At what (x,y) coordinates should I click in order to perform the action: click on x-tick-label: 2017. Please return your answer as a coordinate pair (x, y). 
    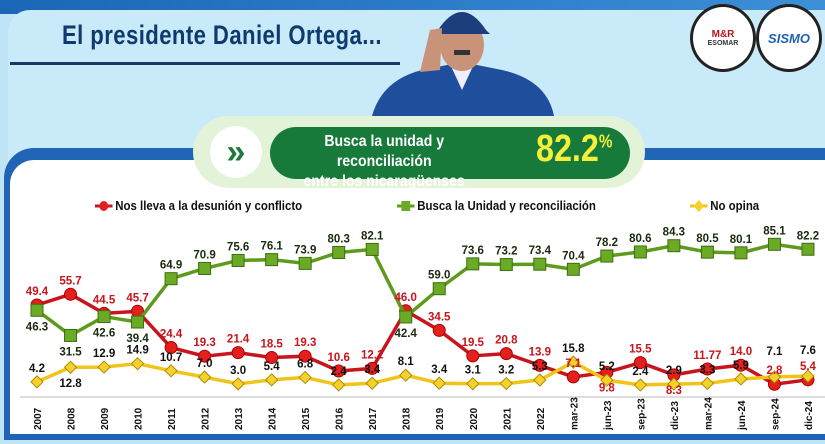
    Looking at the image, I should click on (373, 418).